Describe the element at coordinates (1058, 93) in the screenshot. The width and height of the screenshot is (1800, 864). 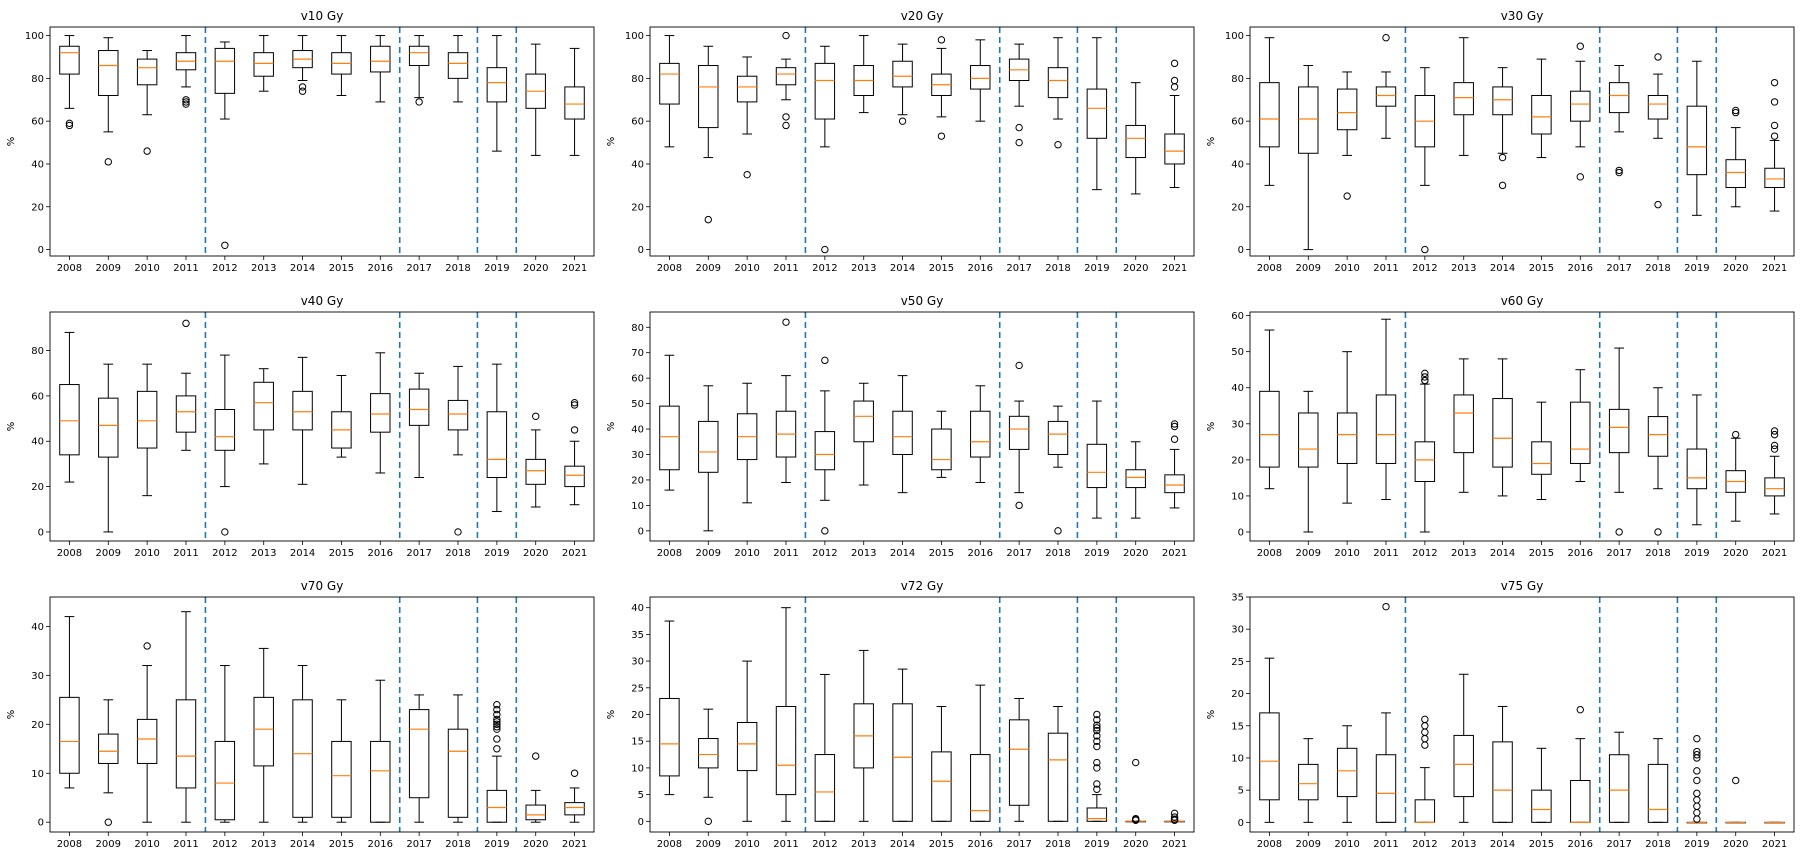
I see `box-2018` at that location.